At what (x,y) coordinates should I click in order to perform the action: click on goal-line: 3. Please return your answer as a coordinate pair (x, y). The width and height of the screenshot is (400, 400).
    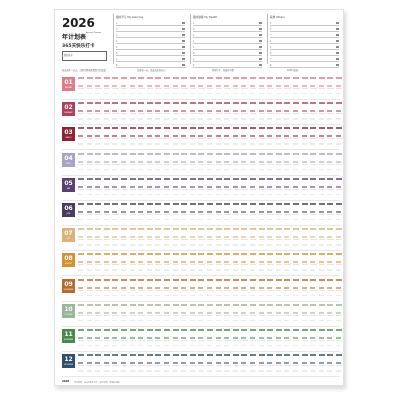
    Looking at the image, I should click on (150, 35).